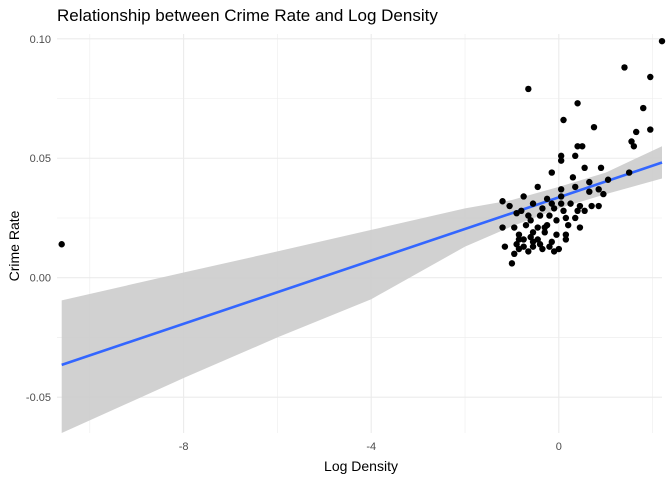 This screenshot has height=480, width=672. I want to click on y-axis-title: Crime Rate, so click(14, 245).